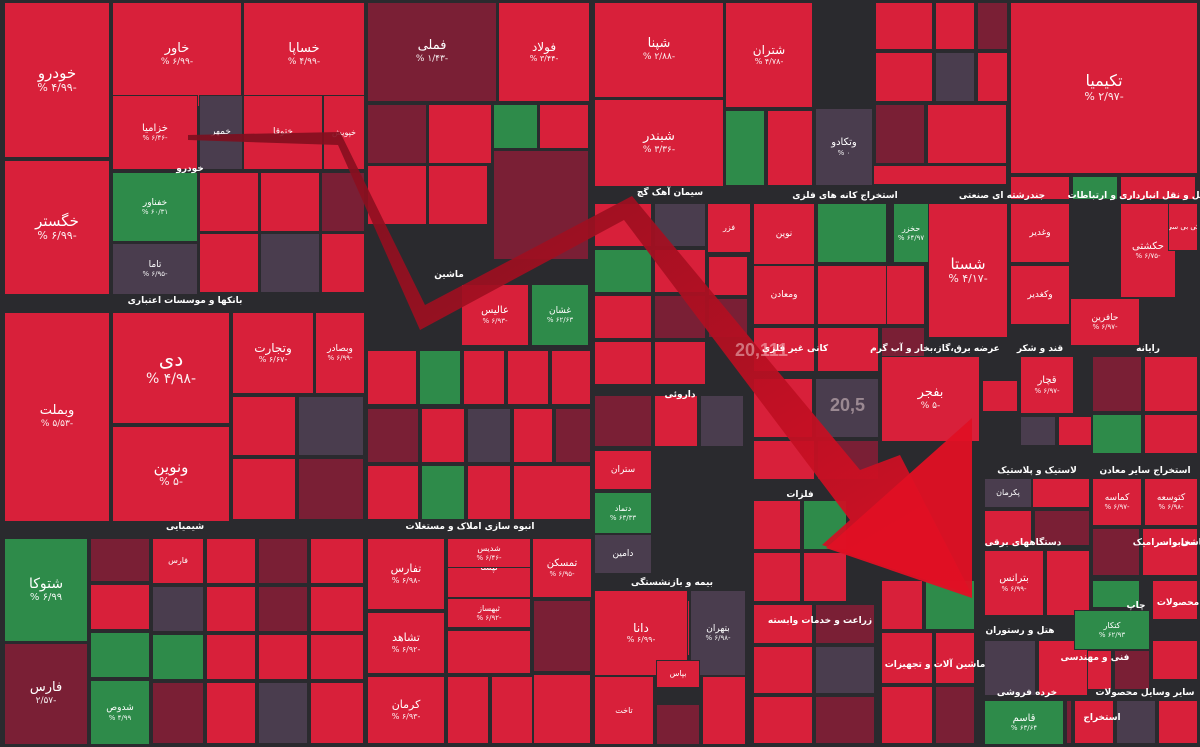  What do you see at coordinates (406, 710) in the screenshot?
I see `treemap-tile: کرمان -۶/۹۳ %` at bounding box center [406, 710].